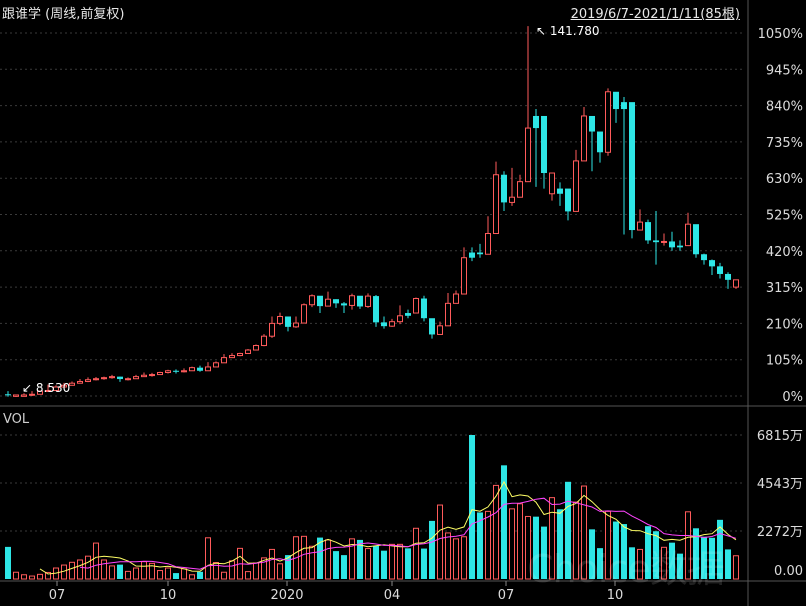 Image resolution: width=806 pixels, height=606 pixels. I want to click on vol-ma10-line, so click(408, 533).